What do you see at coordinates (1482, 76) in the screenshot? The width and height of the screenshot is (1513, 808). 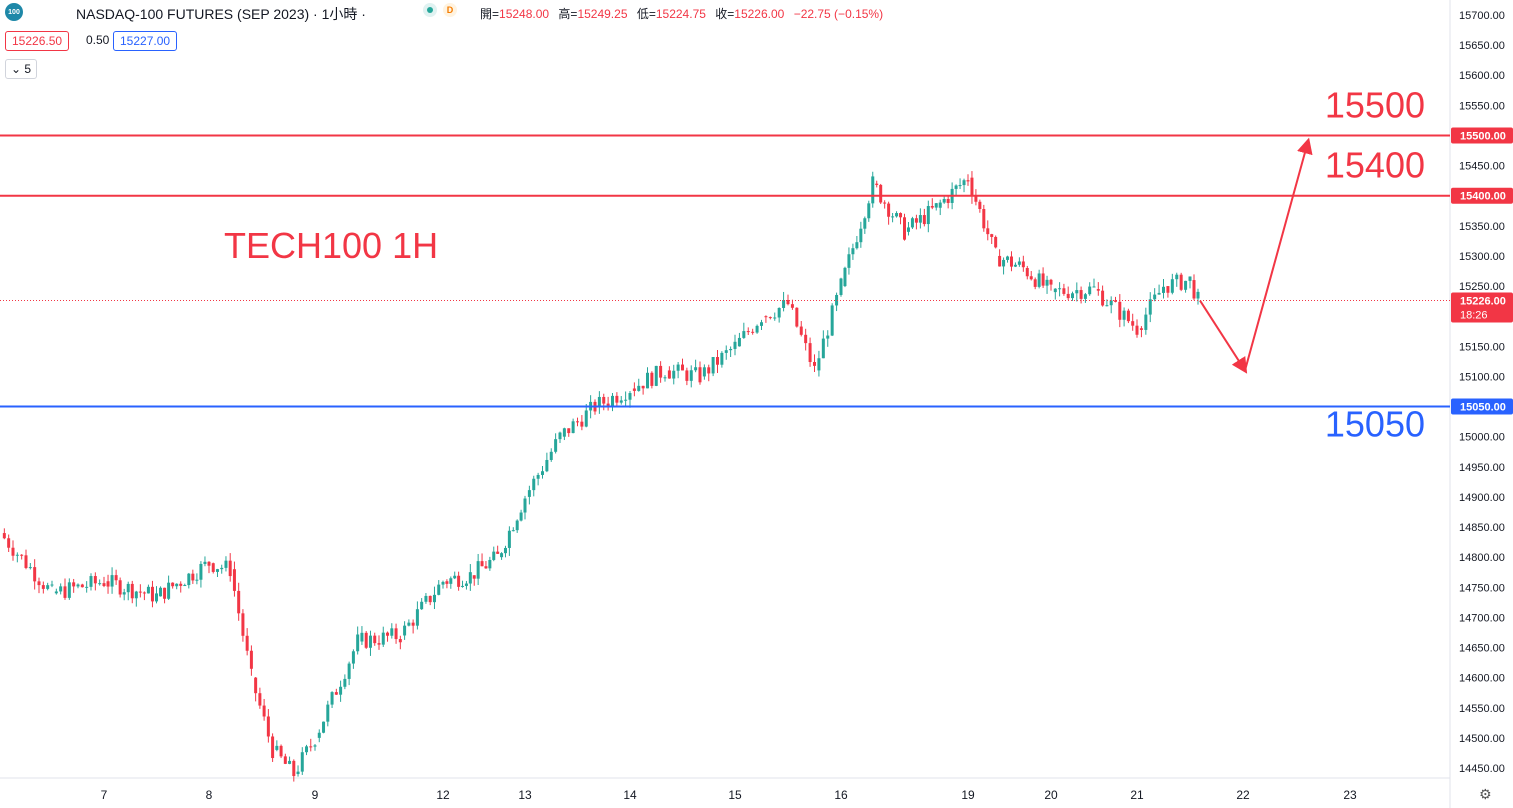 I see `y-tick-label: 15600.00` at bounding box center [1482, 76].